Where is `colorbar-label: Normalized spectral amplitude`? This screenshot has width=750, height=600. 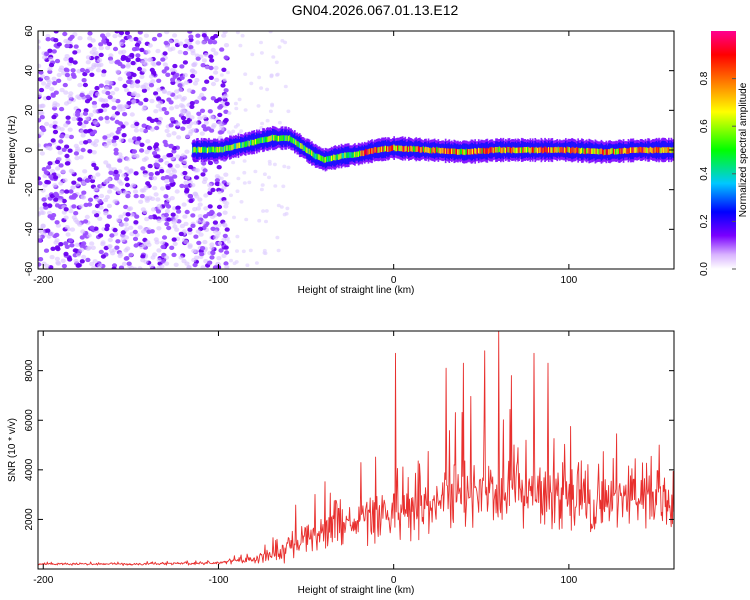 colorbar-label: Normalized spectral amplitude is located at coordinates (743, 149).